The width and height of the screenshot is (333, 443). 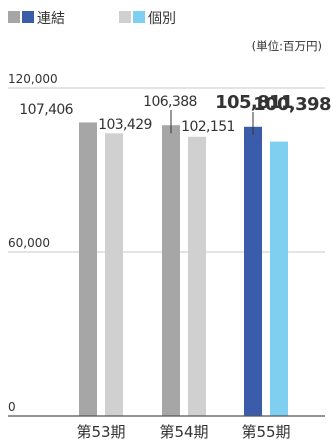 What do you see at coordinates (46, 110) in the screenshot?
I see `value-label-consolidated-53: 107,406` at bounding box center [46, 110].